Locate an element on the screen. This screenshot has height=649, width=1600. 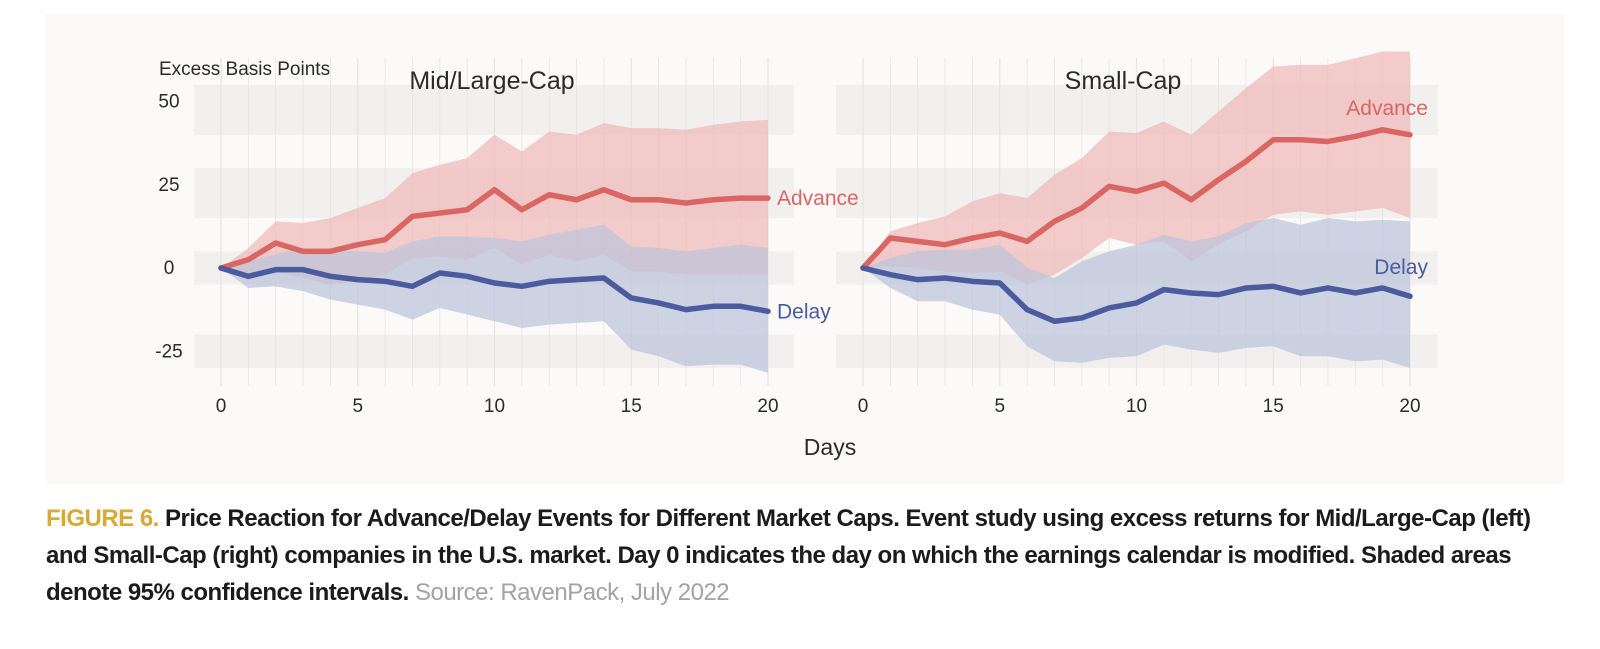
y-tick-label: 25 is located at coordinates (168, 185).